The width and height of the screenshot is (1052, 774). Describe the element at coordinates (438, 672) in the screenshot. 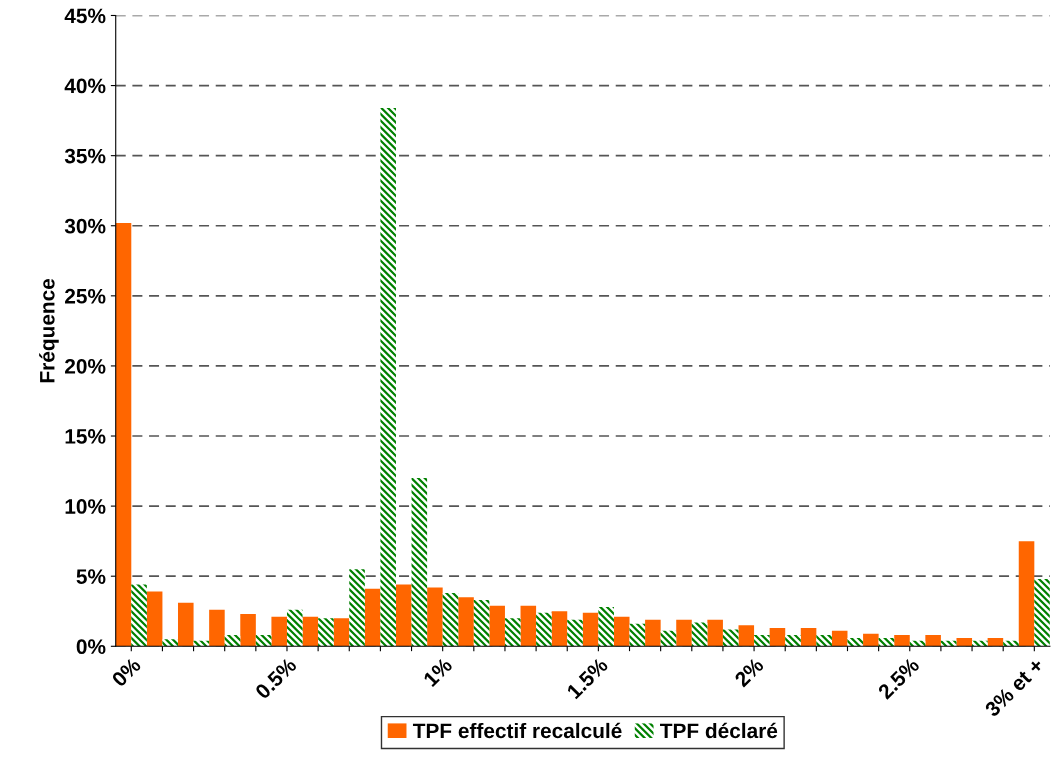

I see `x-tick-label: 1%` at that location.